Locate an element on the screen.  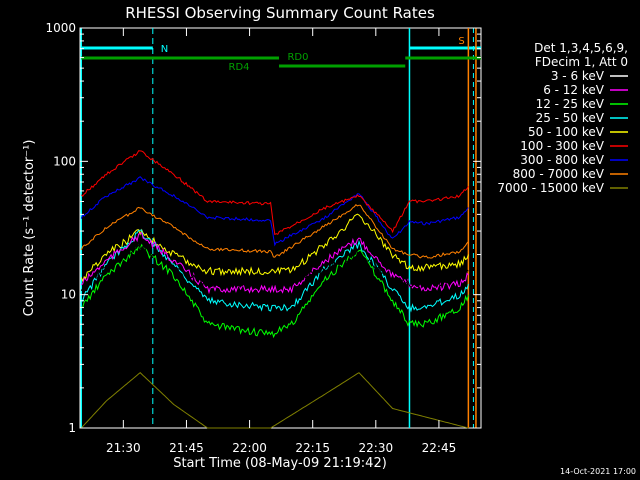
legend-label: 12 - 25 keV is located at coordinates (570, 104).